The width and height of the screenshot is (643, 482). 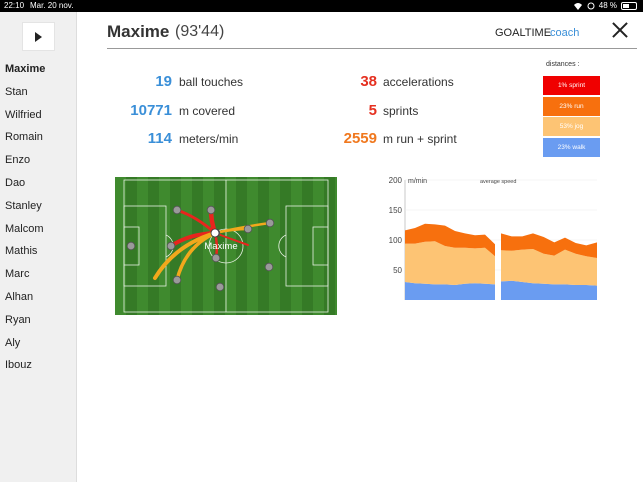 What do you see at coordinates (215, 233) in the screenshot?
I see `focus-player-node` at bounding box center [215, 233].